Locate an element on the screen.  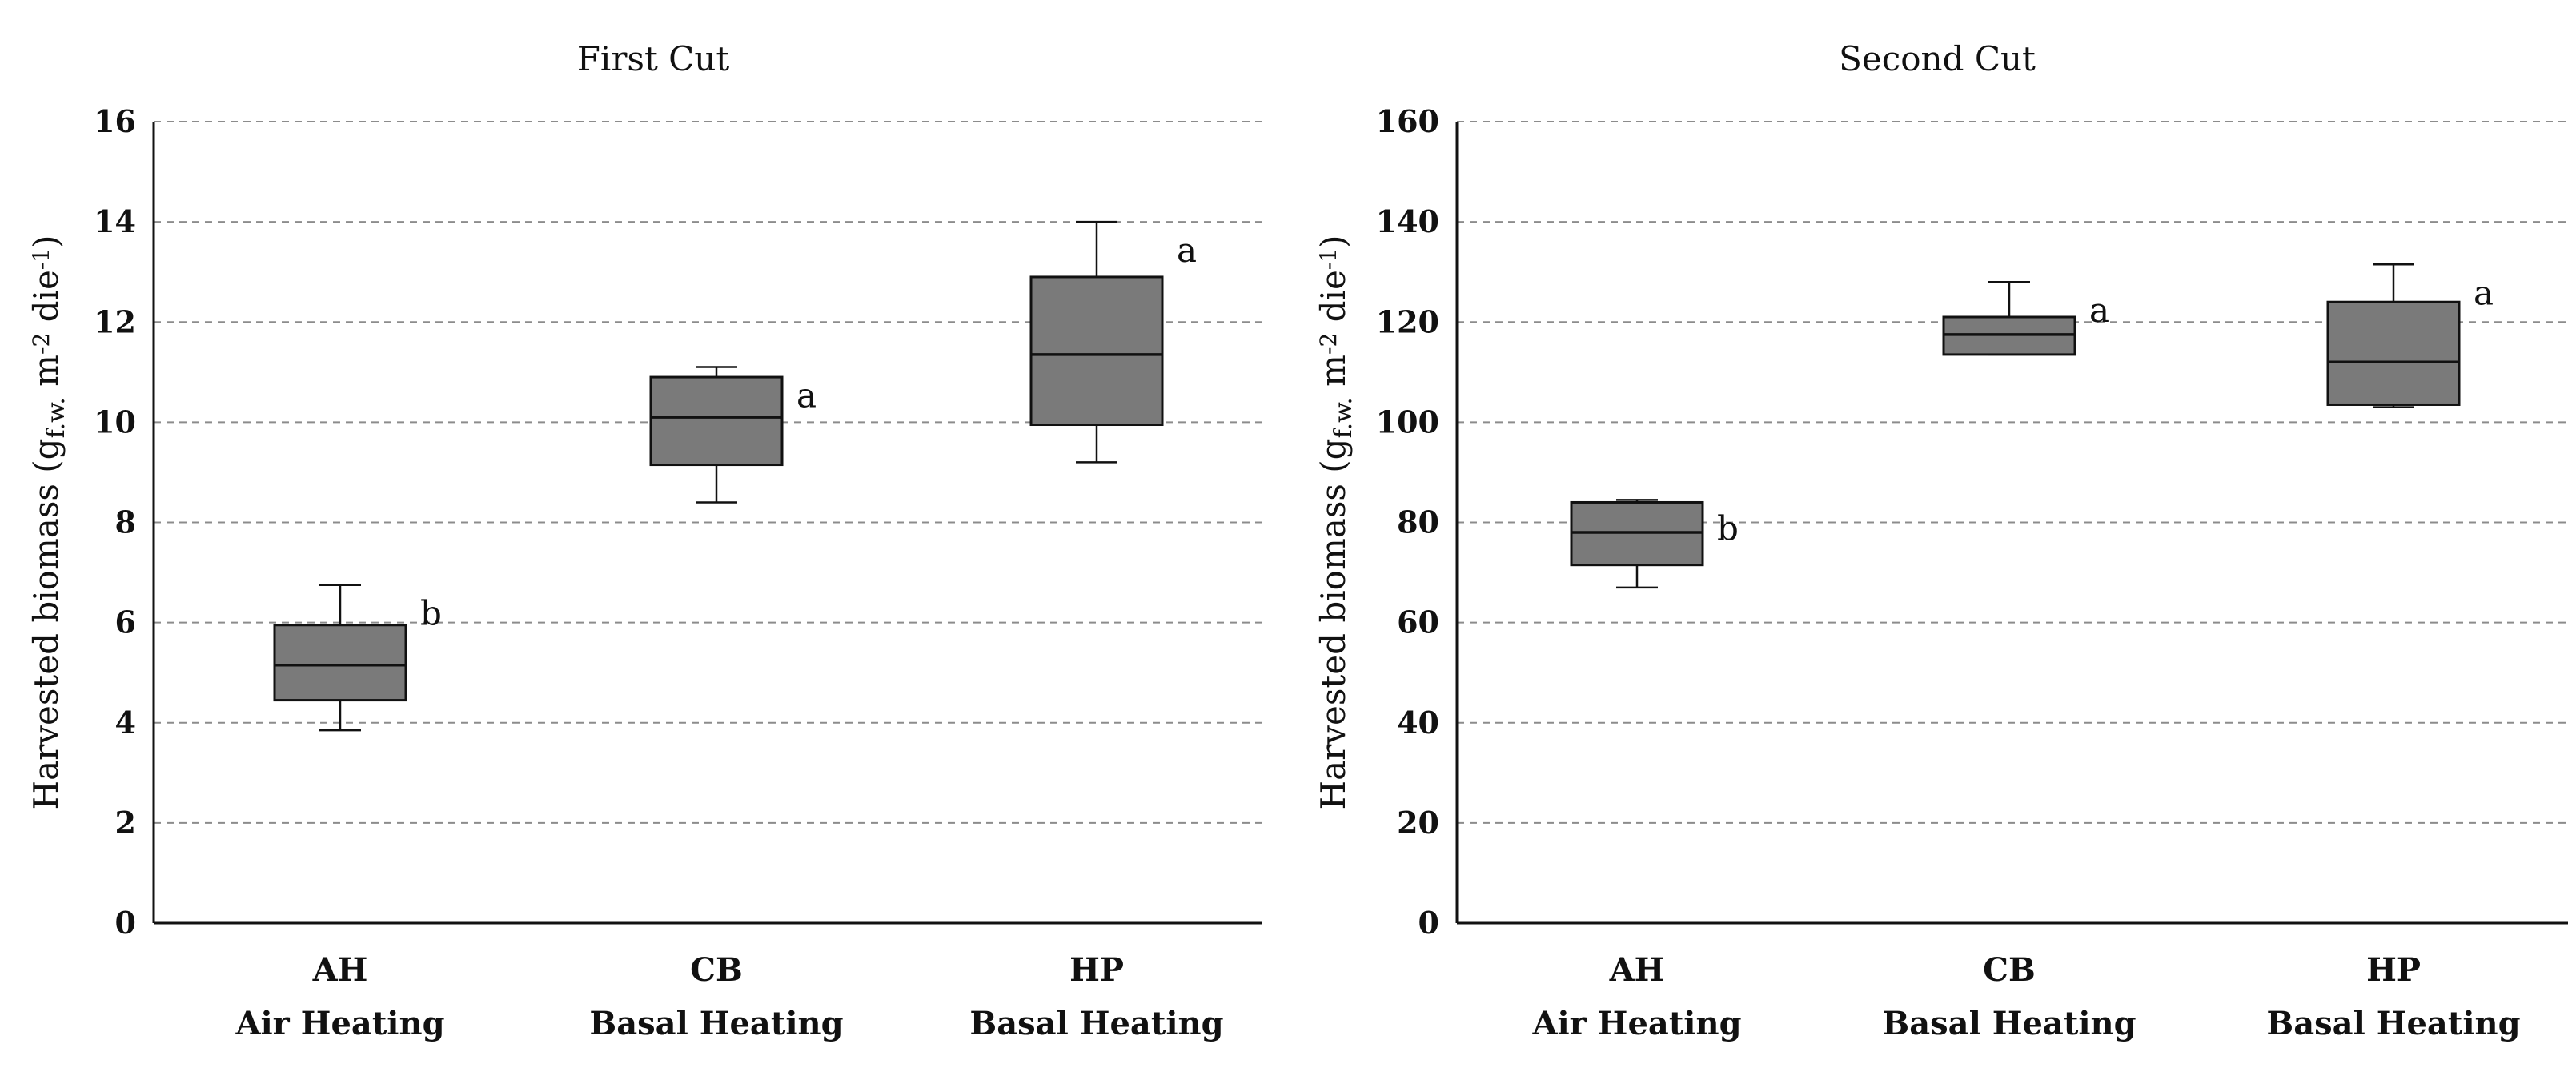
chart-title: First Cut is located at coordinates (654, 58).